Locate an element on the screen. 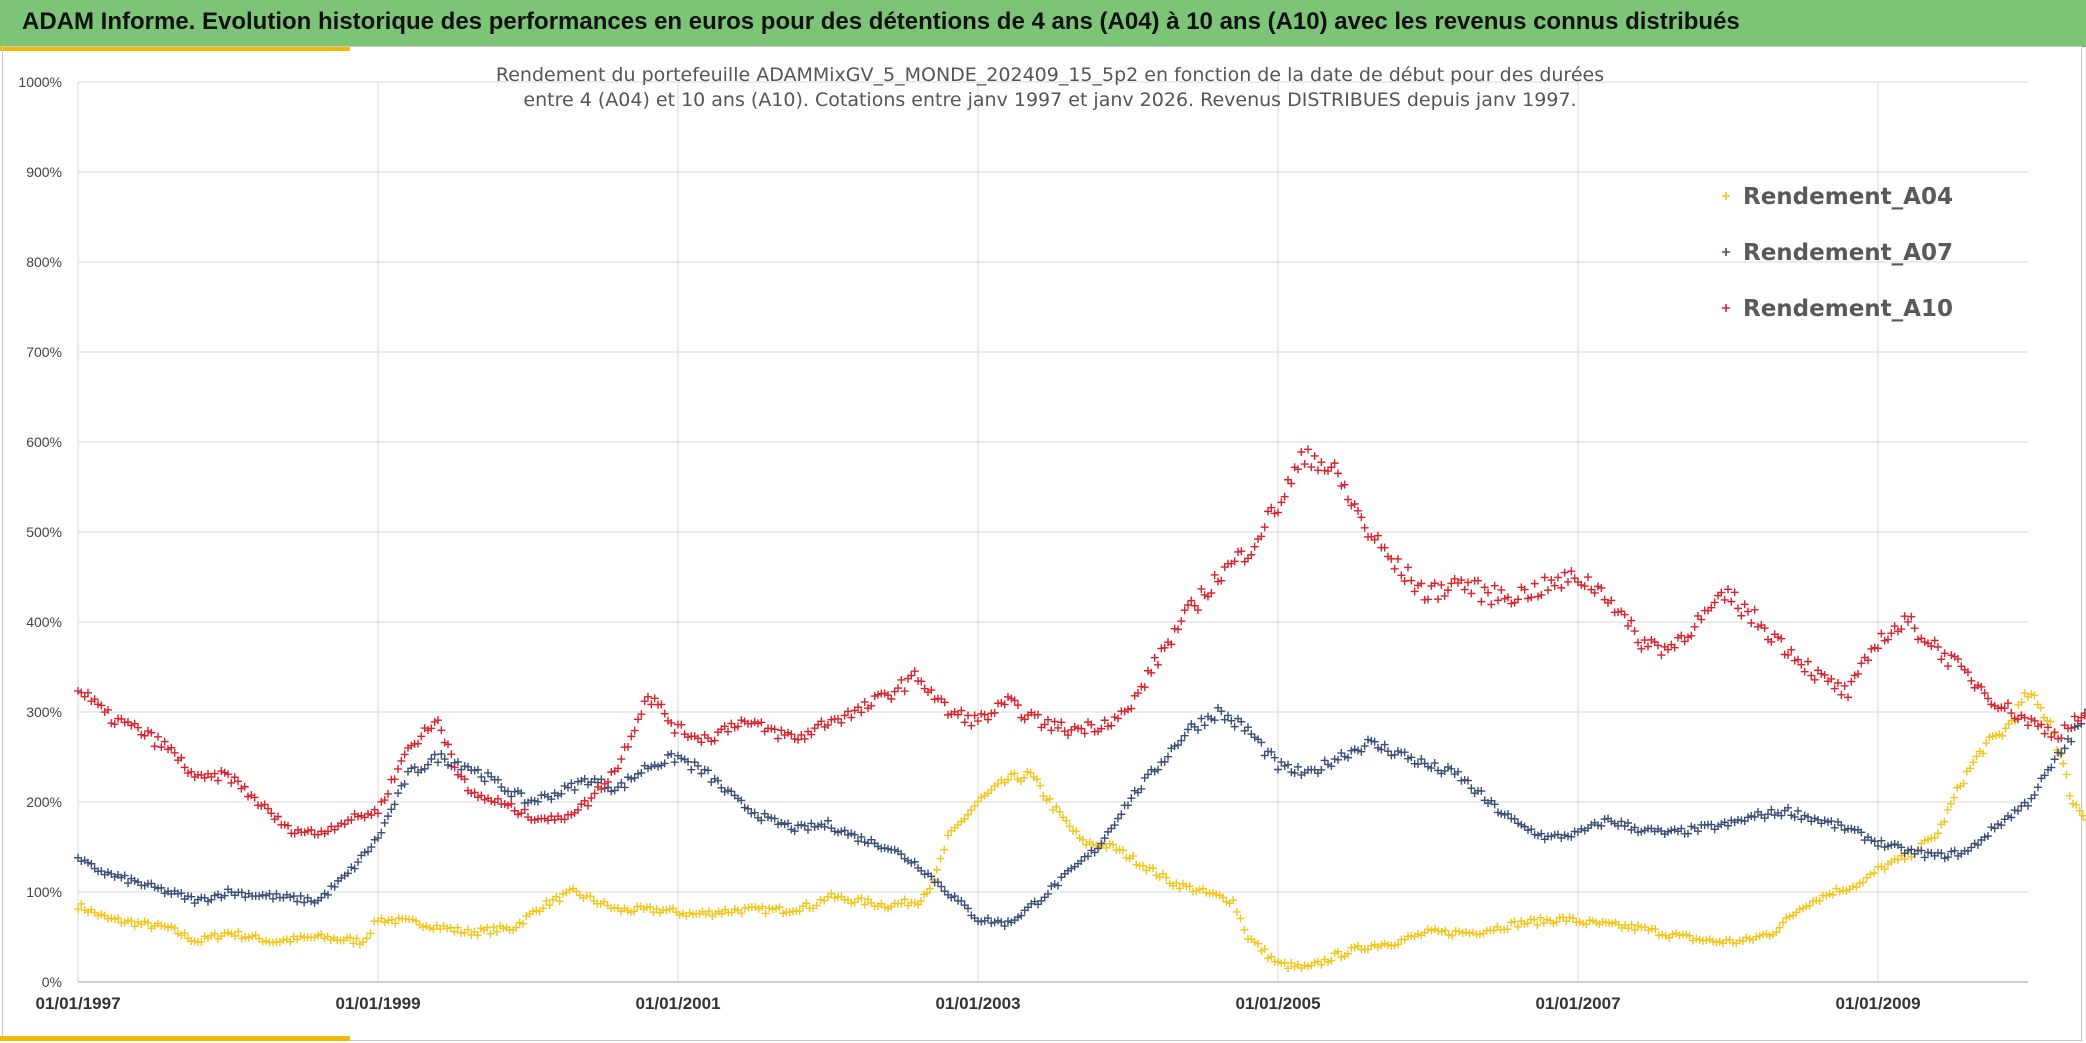 Image resolution: width=2086 pixels, height=1043 pixels. legend-marker is located at coordinates (1726, 196).